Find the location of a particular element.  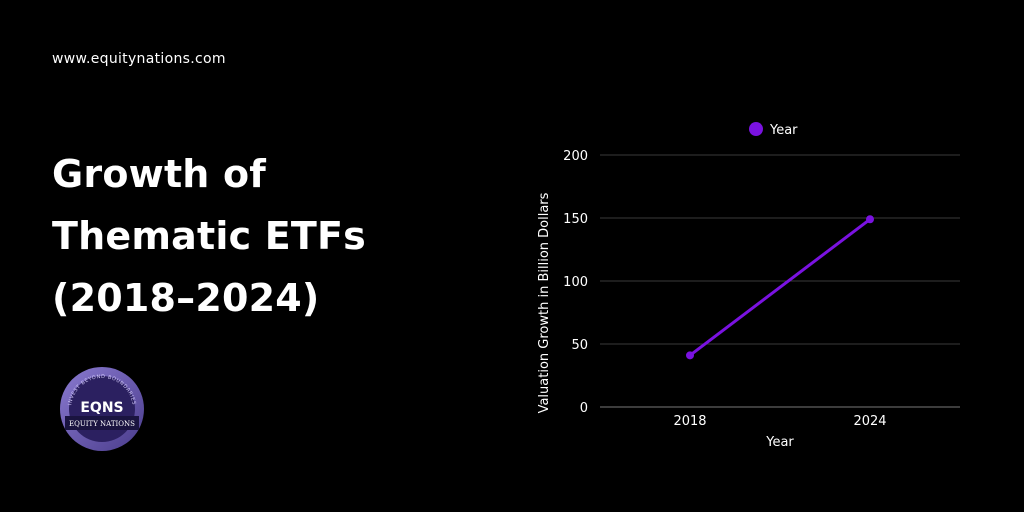

x-tick-label: 2024 is located at coordinates (869, 421).